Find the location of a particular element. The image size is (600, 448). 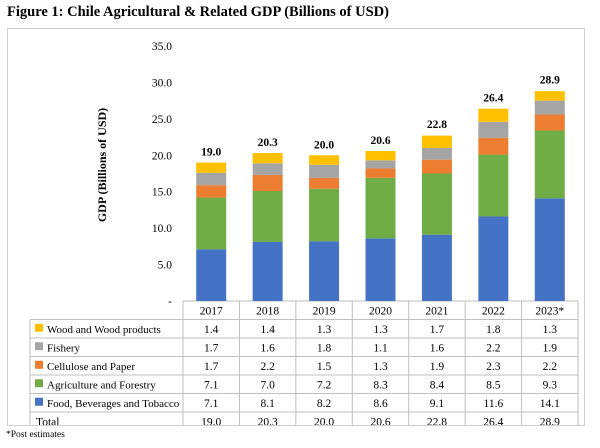

table-cell: 8.4 is located at coordinates (437, 385).